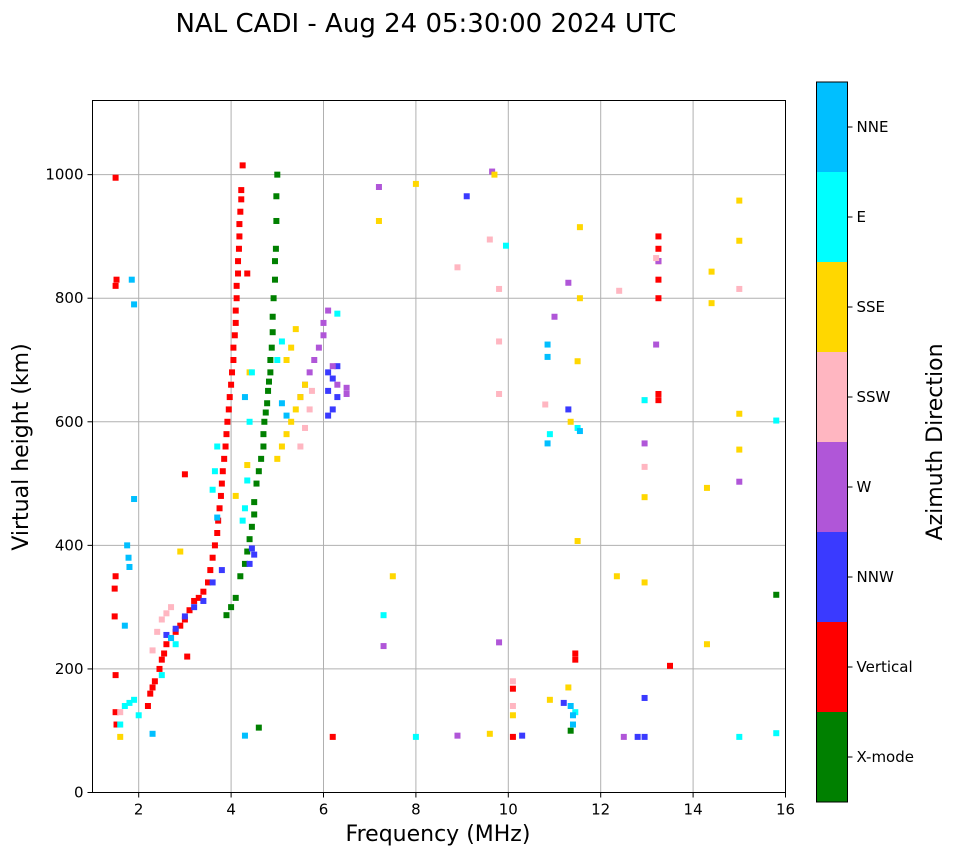  Describe the element at coordinates (416, 810) in the screenshot. I see `x-tick-label: 8` at that location.